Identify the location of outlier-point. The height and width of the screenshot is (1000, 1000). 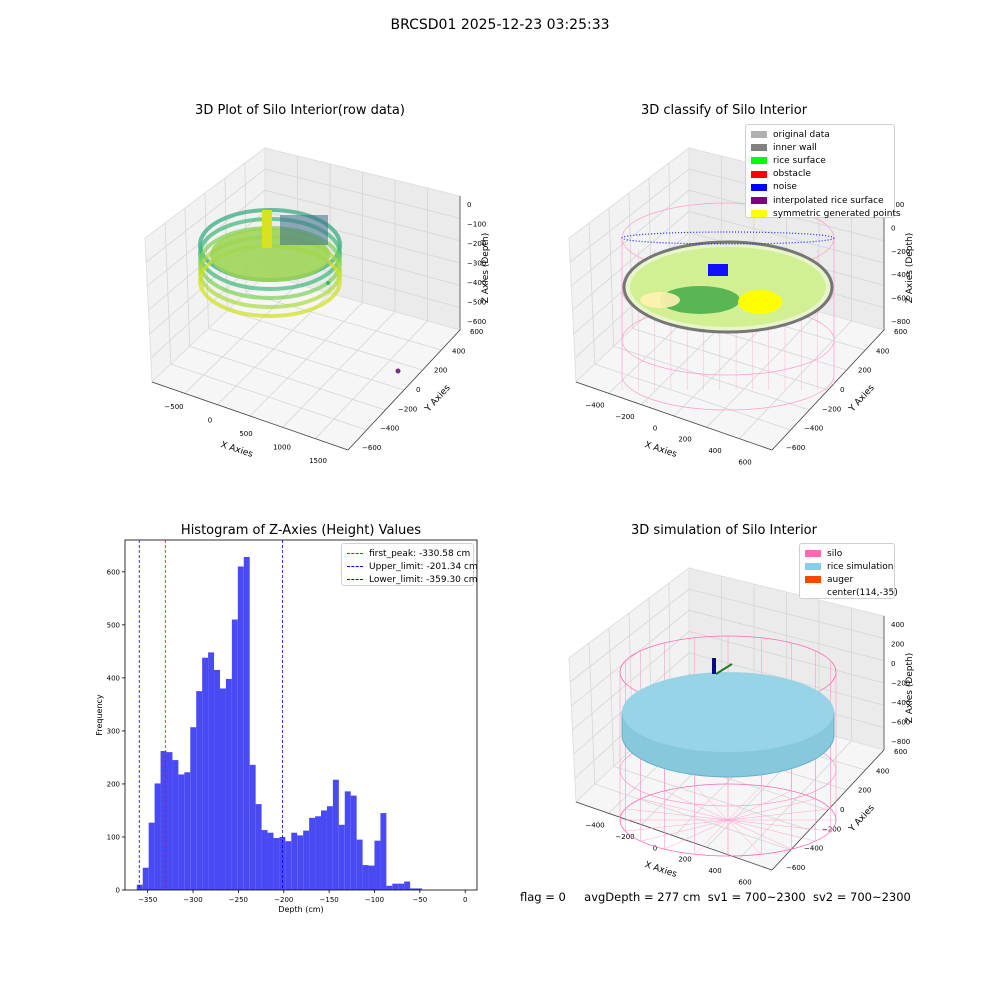
(398, 371).